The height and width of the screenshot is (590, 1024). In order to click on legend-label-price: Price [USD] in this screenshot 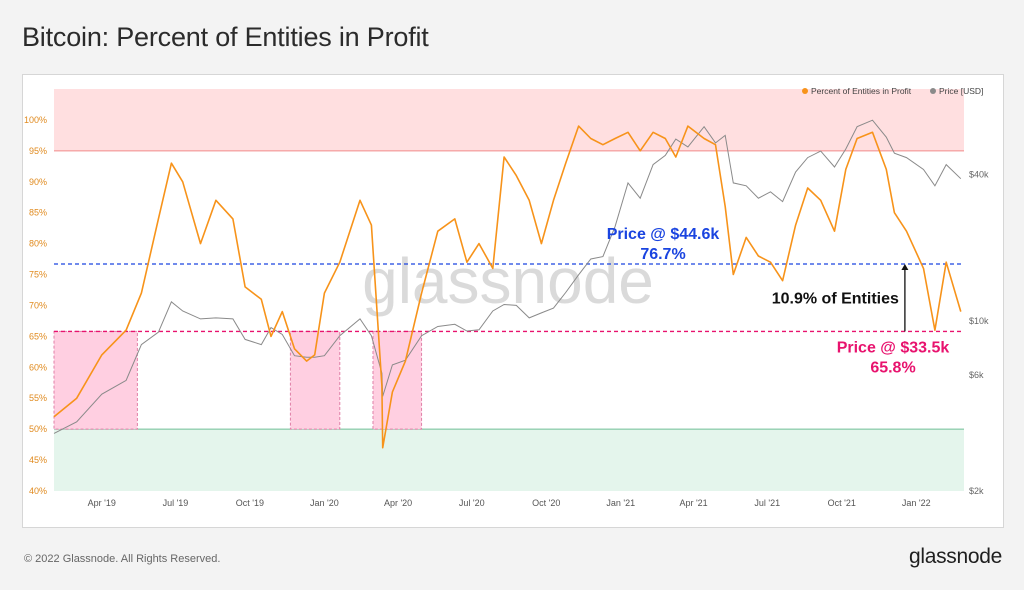, I will do `click(961, 91)`.